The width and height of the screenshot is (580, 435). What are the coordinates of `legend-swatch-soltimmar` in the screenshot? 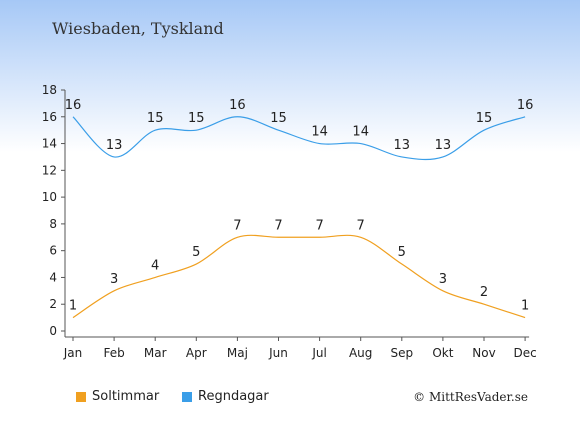 It's located at (81, 396).